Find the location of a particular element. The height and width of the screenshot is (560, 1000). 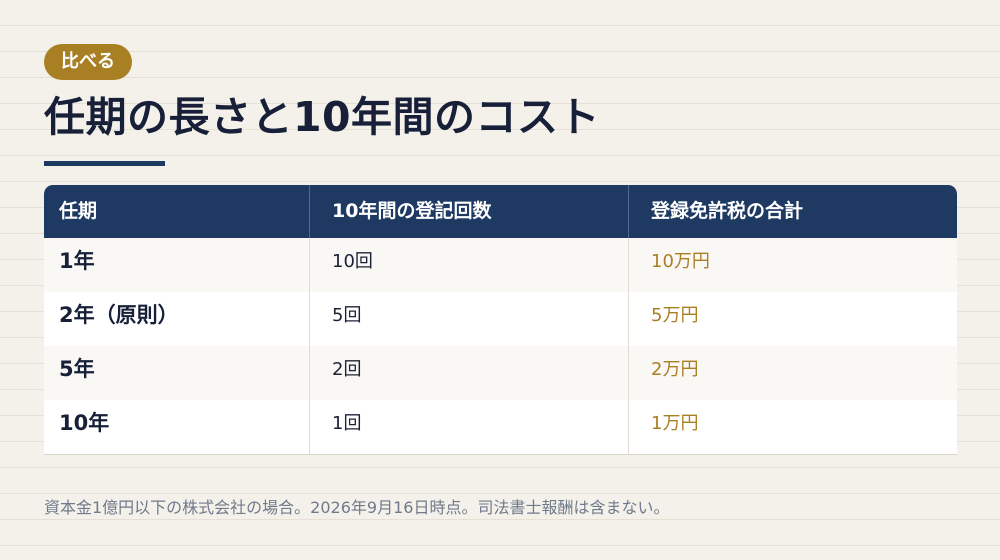

tax-total-cell: 2万円 is located at coordinates (792, 373).